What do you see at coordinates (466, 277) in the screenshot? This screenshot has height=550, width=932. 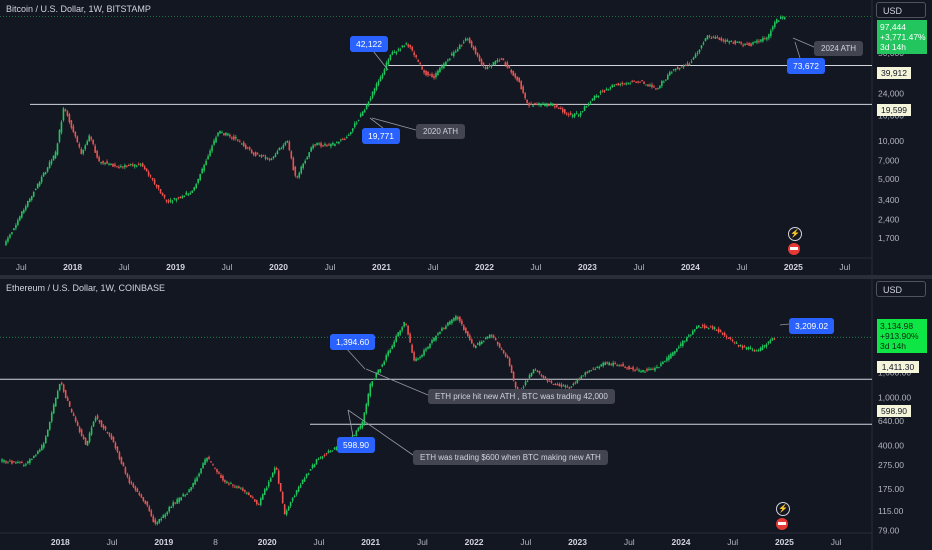 I see `pane-divider` at bounding box center [466, 277].